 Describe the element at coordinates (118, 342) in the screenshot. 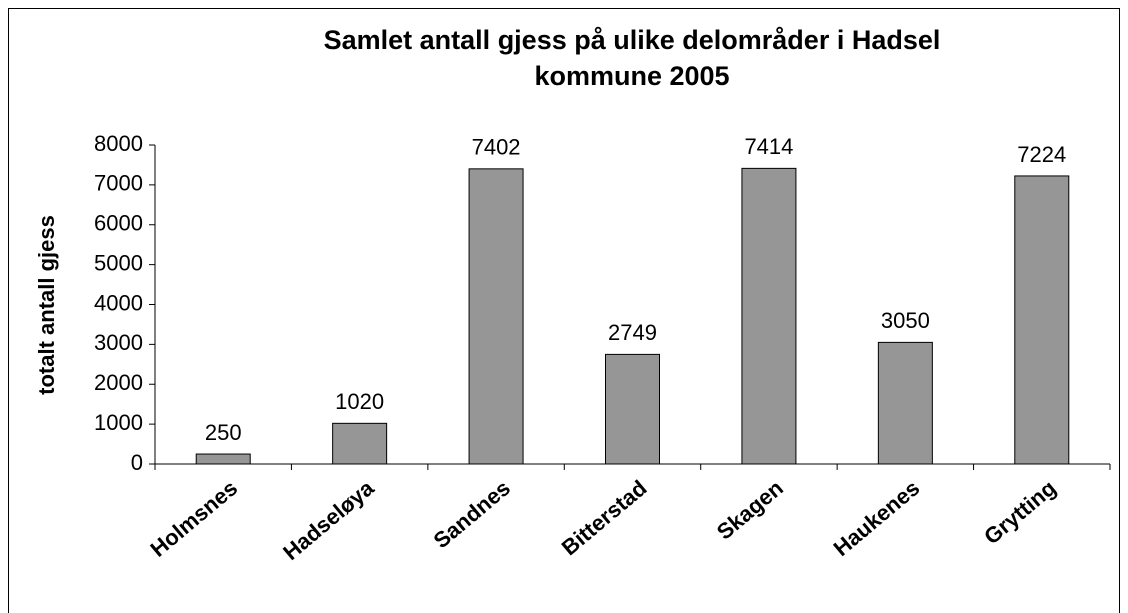

I see `y-tick-label: 3000` at that location.